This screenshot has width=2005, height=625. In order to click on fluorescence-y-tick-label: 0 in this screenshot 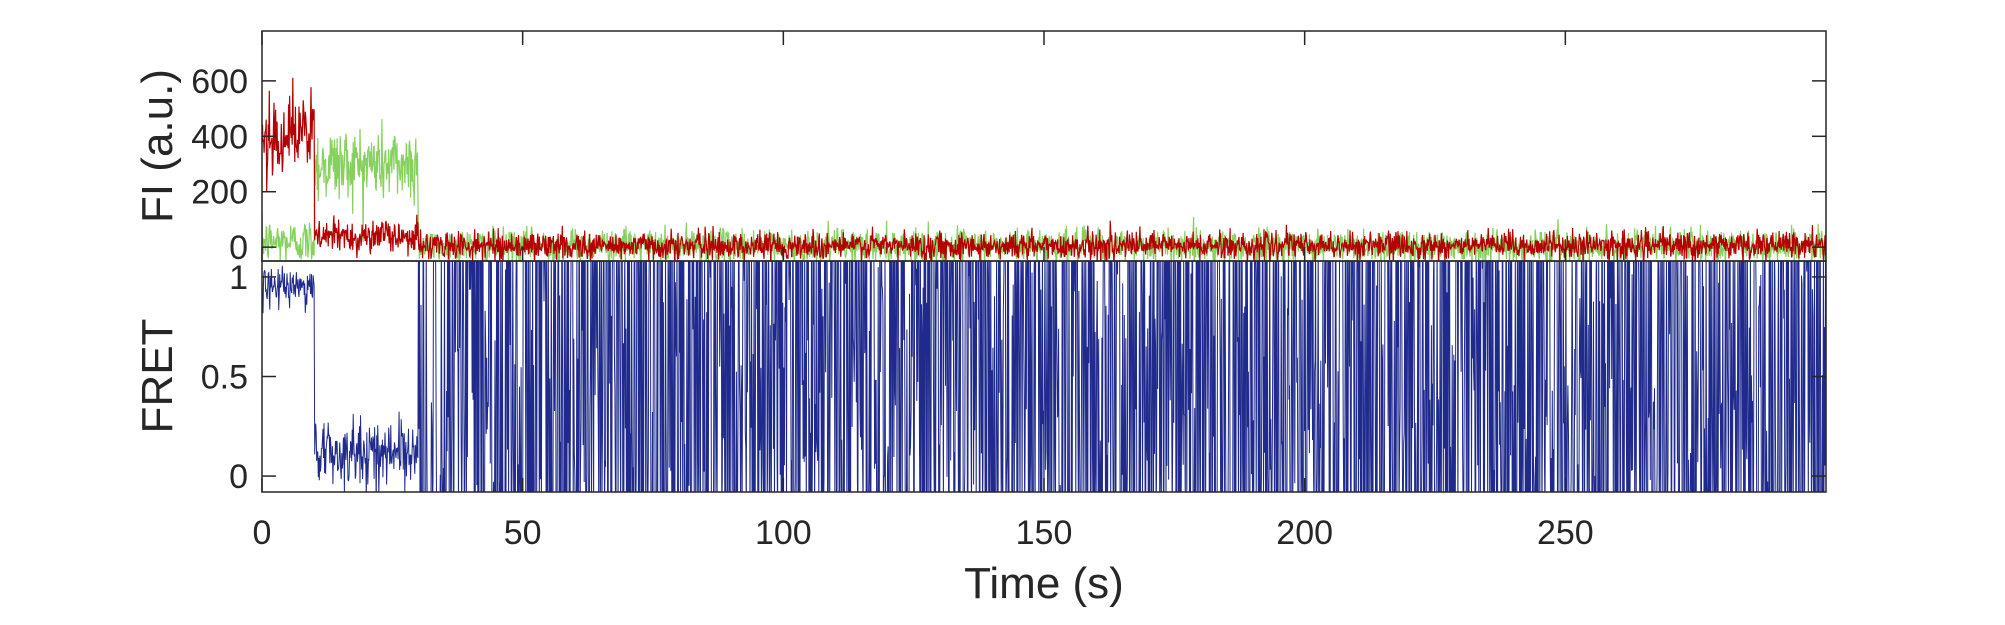, I will do `click(238, 248)`.